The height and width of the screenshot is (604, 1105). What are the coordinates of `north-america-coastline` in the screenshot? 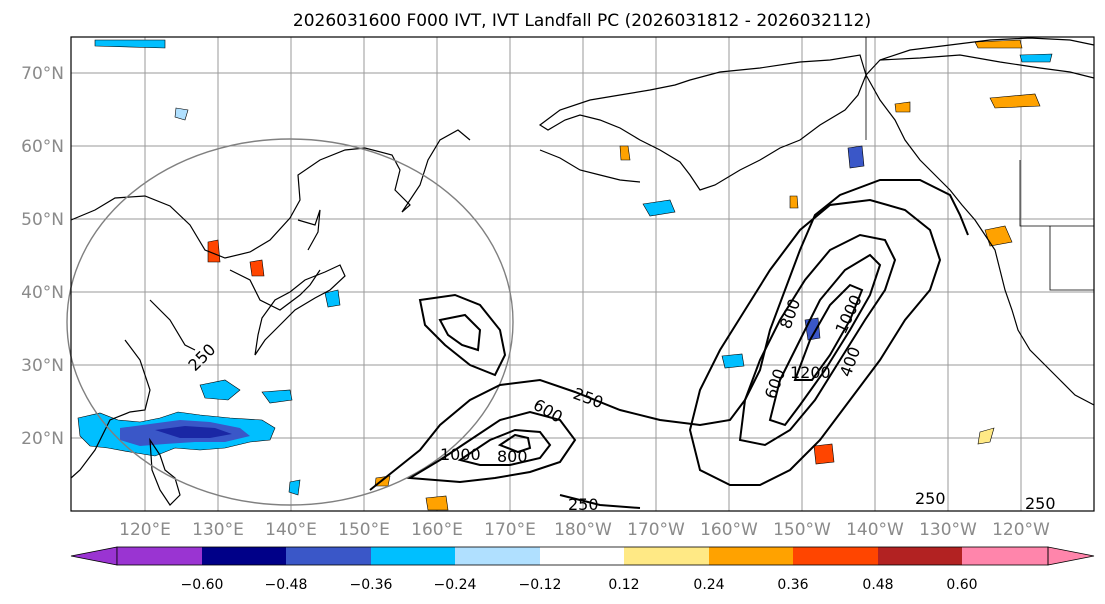 It's located at (980, 221).